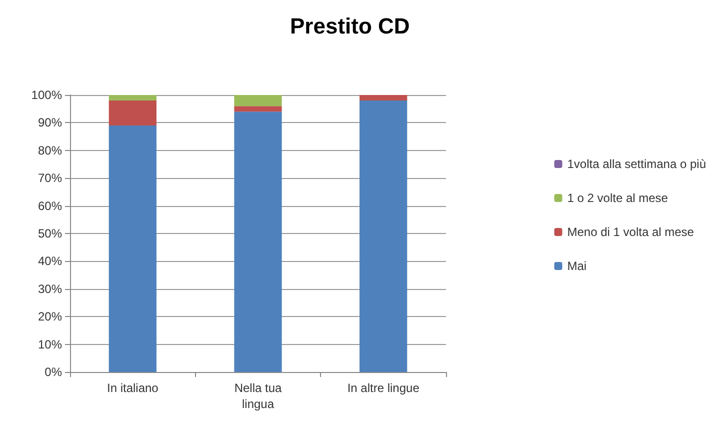 This screenshot has width=716, height=430. What do you see at coordinates (350, 26) in the screenshot?
I see `chart-title: Prestito CD` at bounding box center [350, 26].